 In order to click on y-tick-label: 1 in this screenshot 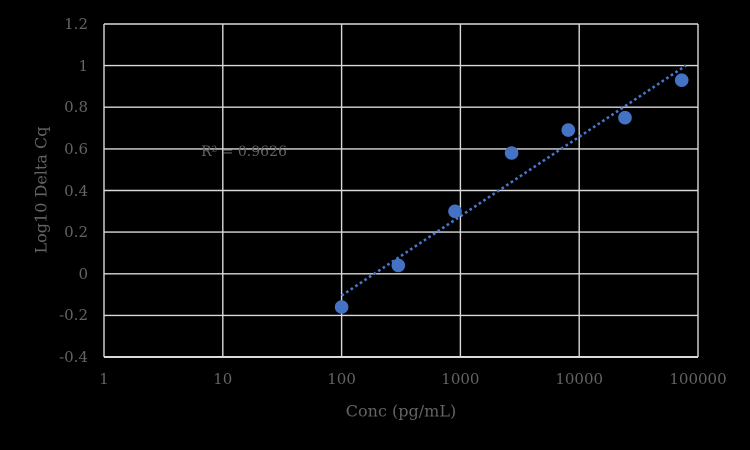, I will do `click(83, 65)`.